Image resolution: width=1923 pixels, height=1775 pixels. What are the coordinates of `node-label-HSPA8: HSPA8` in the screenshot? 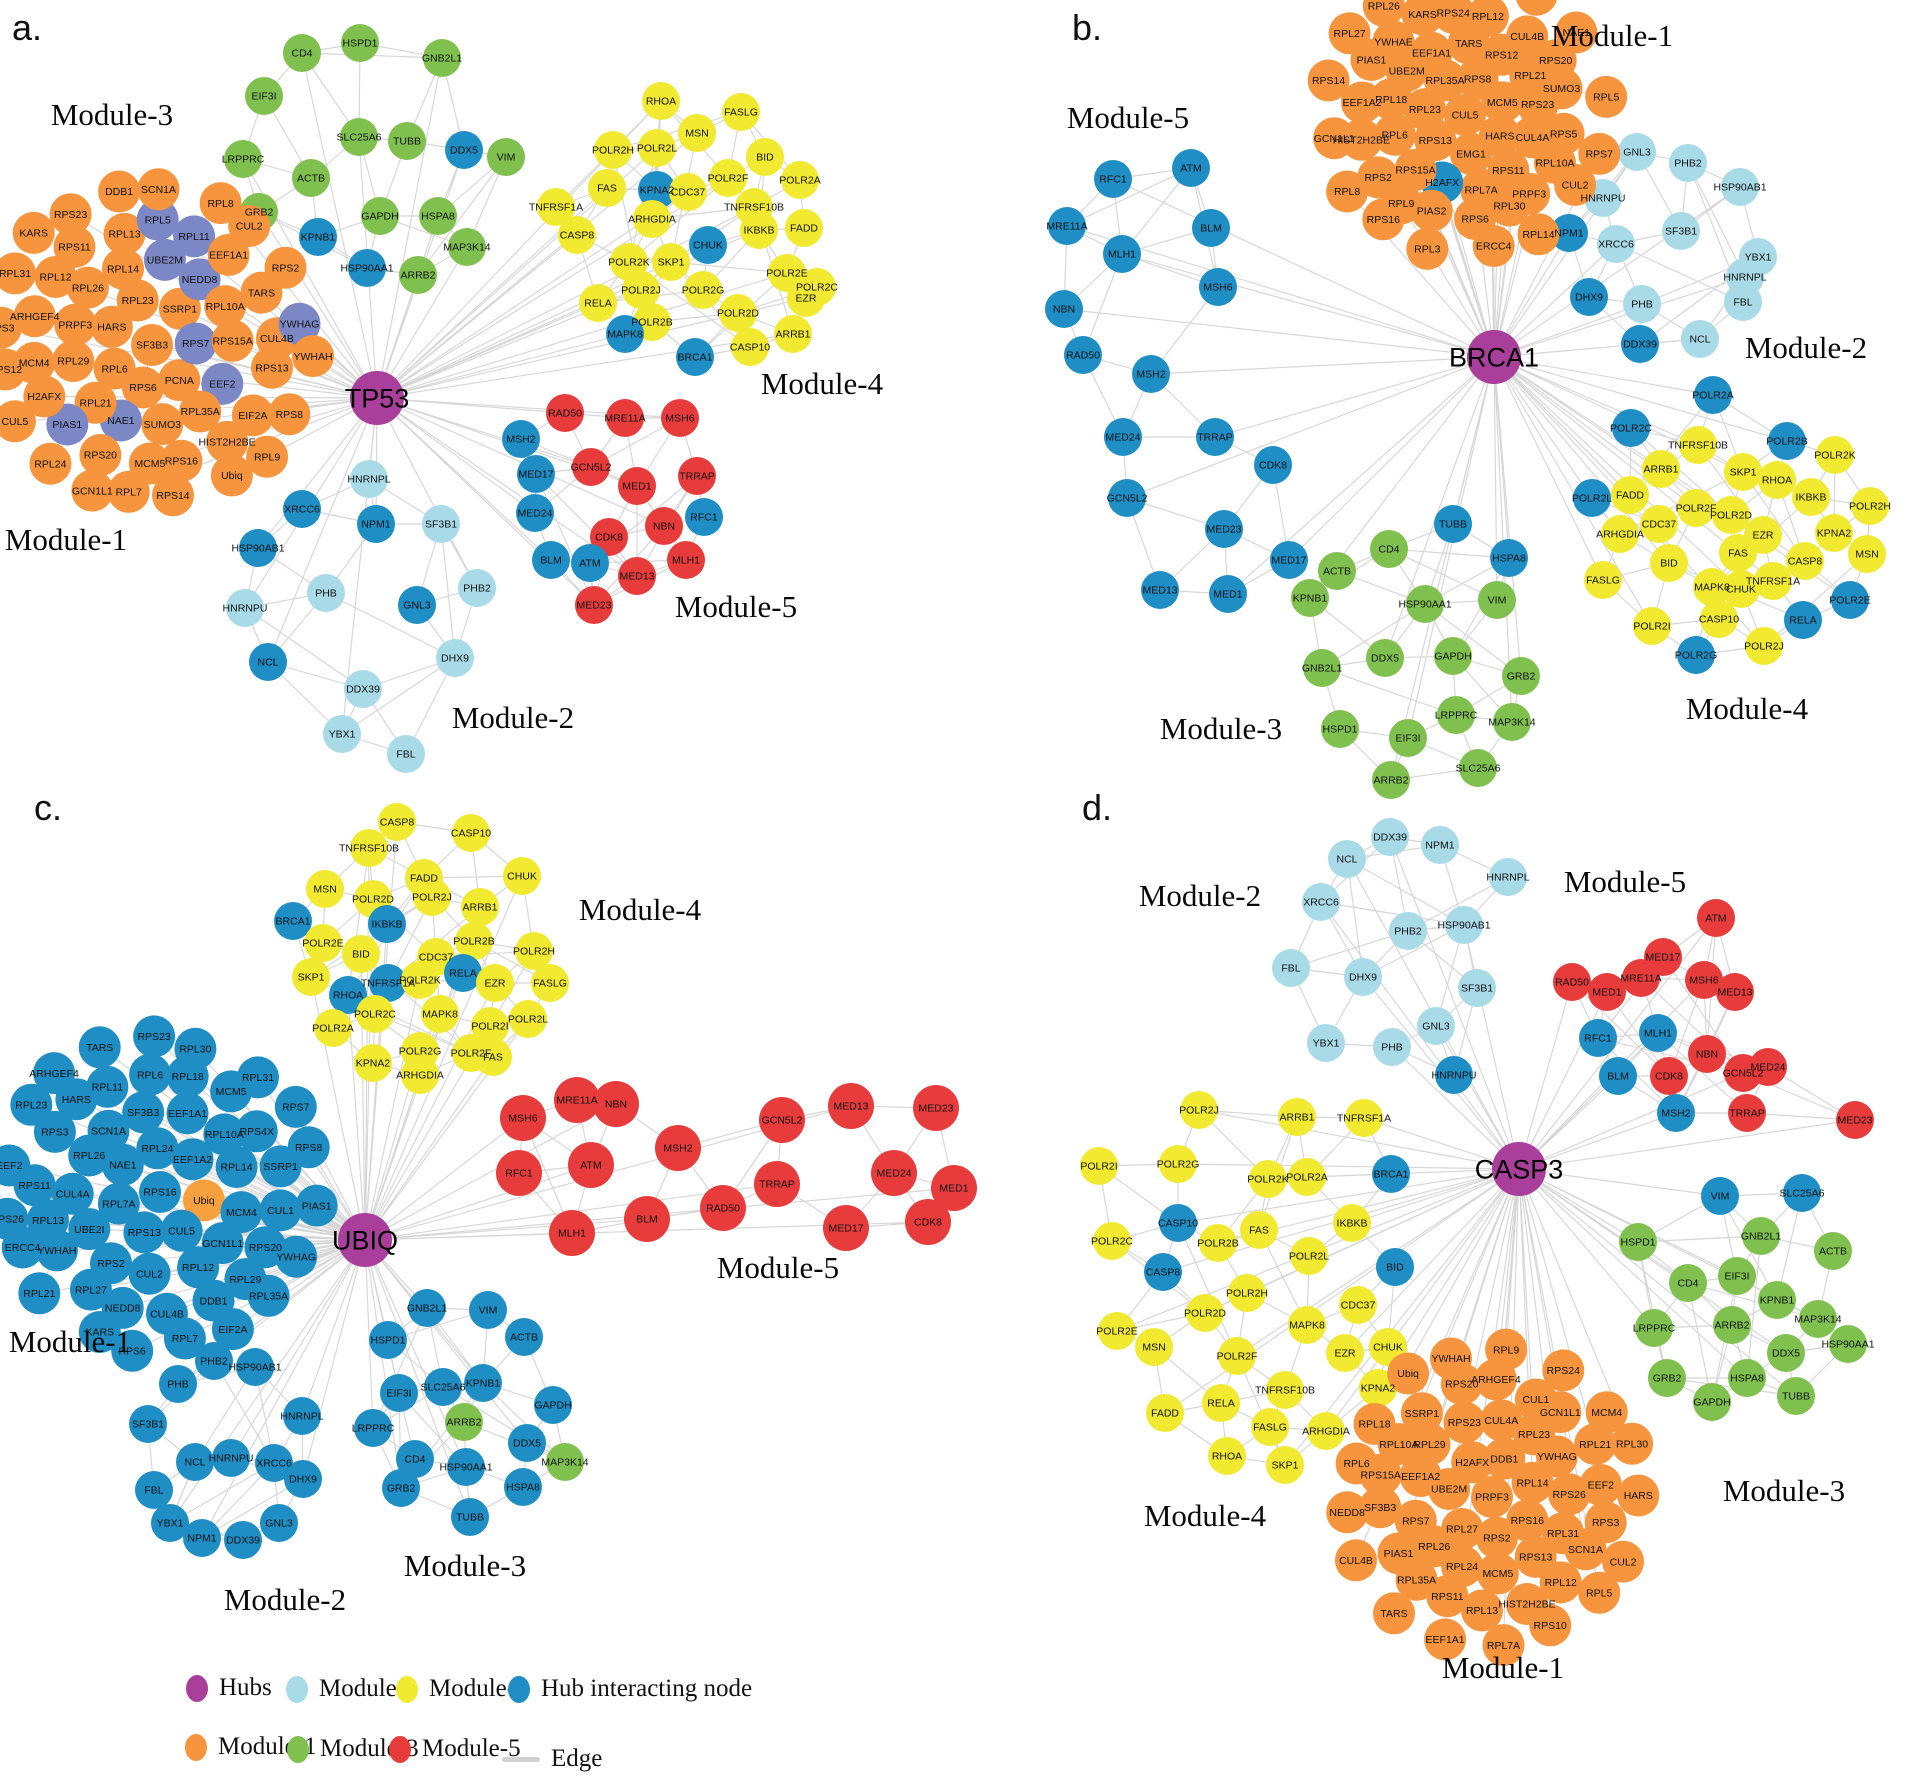 It's located at (1509, 559).